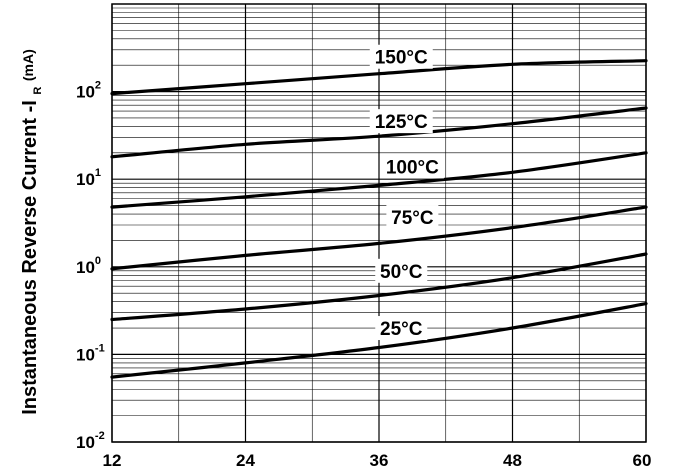 The image size is (675, 471). Describe the element at coordinates (30, 257) in the screenshot. I see `y-axis-label-main: Instantaneous Reverse Current -I` at that location.